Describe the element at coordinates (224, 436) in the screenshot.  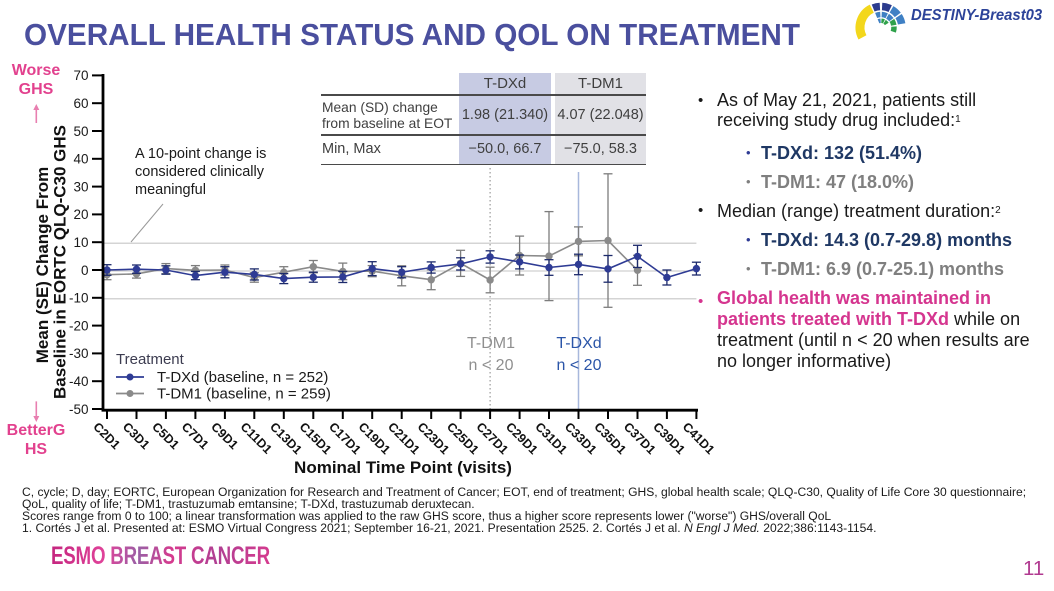
I see `svg-text: C9D1` at that location.